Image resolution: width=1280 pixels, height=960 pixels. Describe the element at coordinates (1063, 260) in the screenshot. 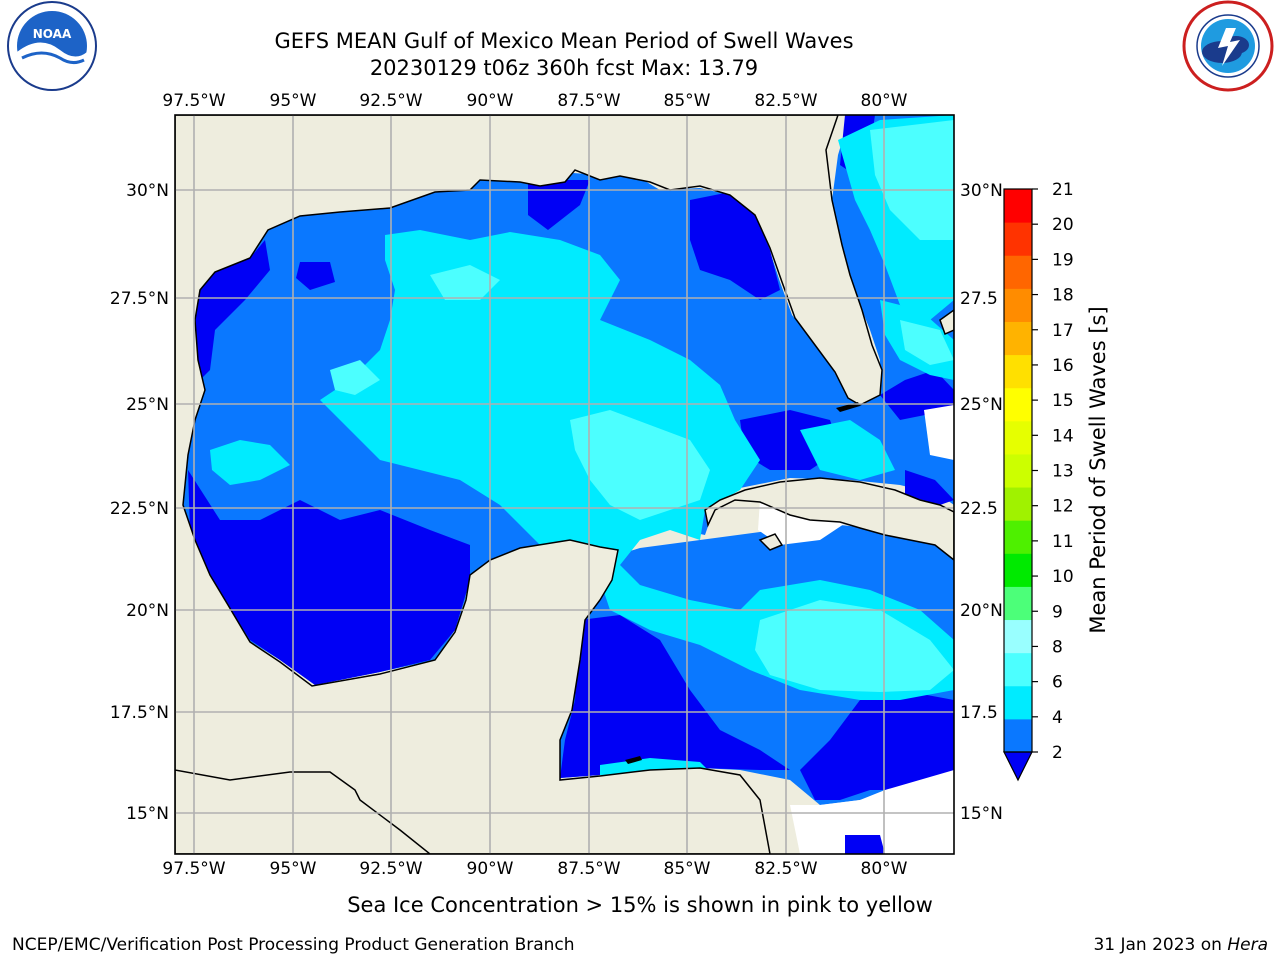

I see `colorbar-tick-label: 19` at that location.